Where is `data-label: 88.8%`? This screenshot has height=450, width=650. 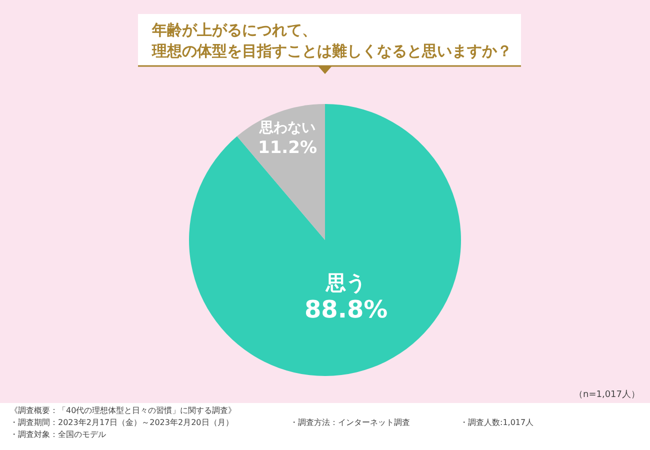
data-label: 88.8% is located at coordinates (346, 309).